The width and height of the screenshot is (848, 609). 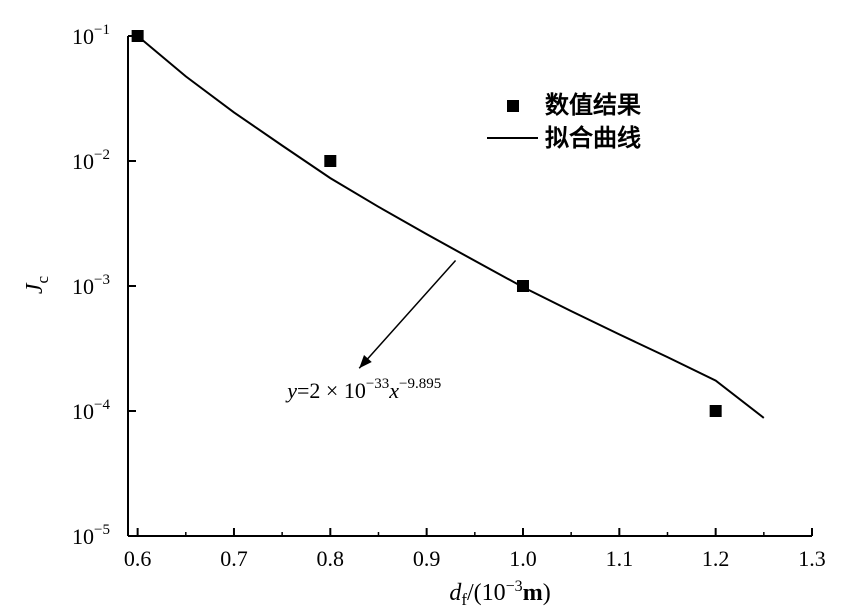 I want to click on y-tick-label: 10⁻², so click(x=91, y=160).